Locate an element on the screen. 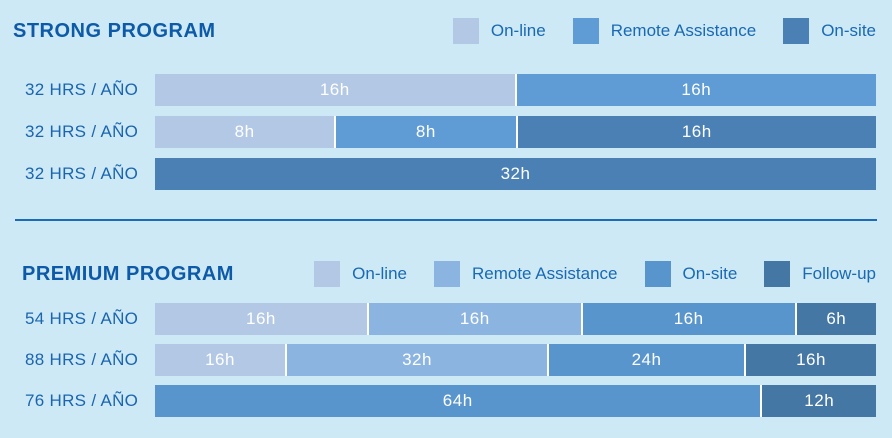 This screenshot has height=438, width=892. chart-row: 88 HRS / AÑO 16h 32h 24h 16h is located at coordinates (446, 360).